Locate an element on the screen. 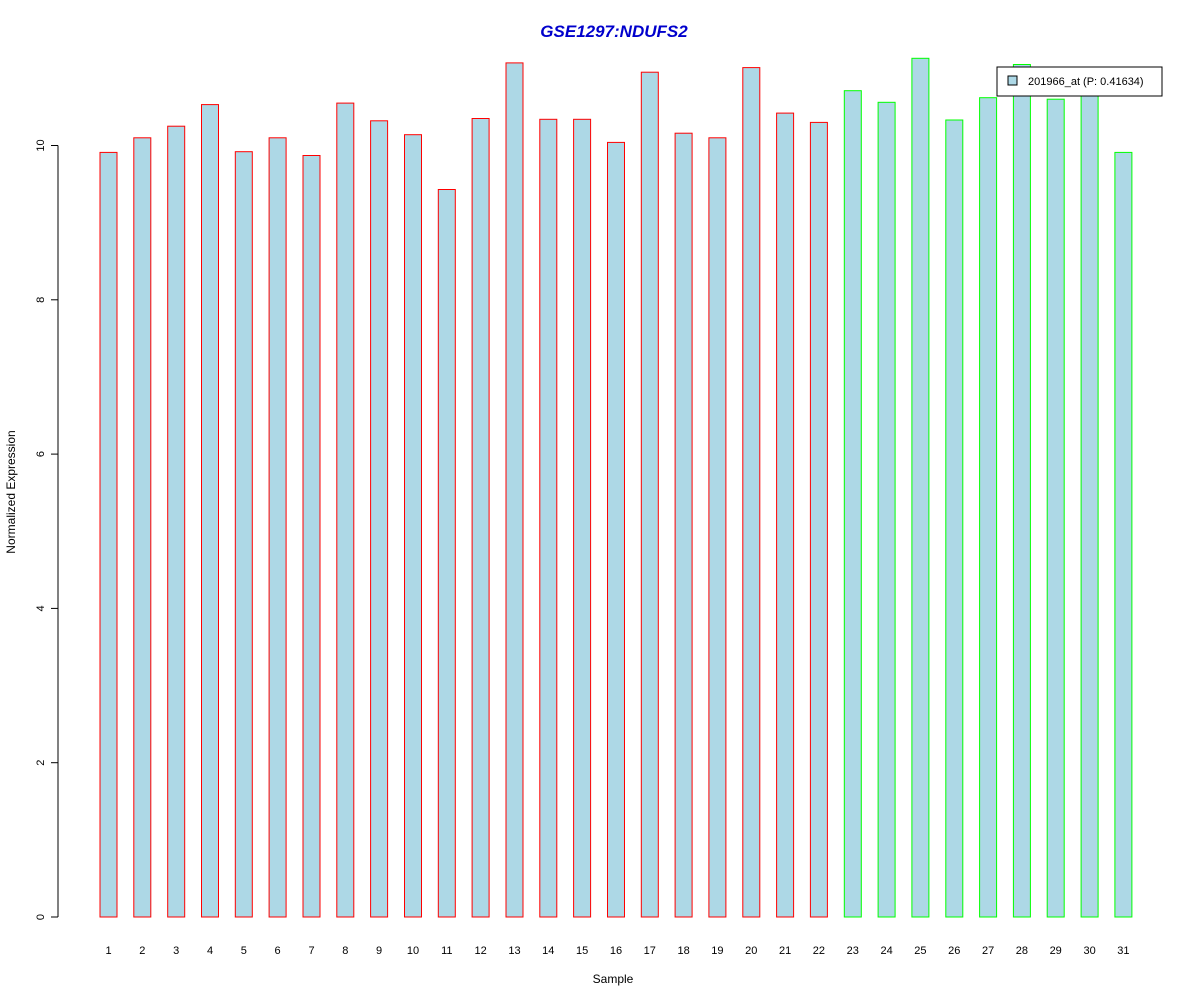 The image size is (1200, 1005). x-tick-label: 20 is located at coordinates (751, 951).